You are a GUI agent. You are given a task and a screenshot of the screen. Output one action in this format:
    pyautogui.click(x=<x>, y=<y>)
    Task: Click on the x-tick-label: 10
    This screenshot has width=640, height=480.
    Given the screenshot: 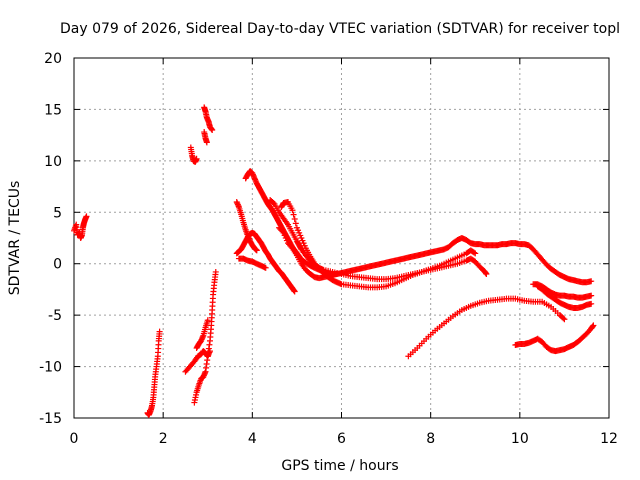 What is the action you would take?
    pyautogui.click(x=520, y=439)
    